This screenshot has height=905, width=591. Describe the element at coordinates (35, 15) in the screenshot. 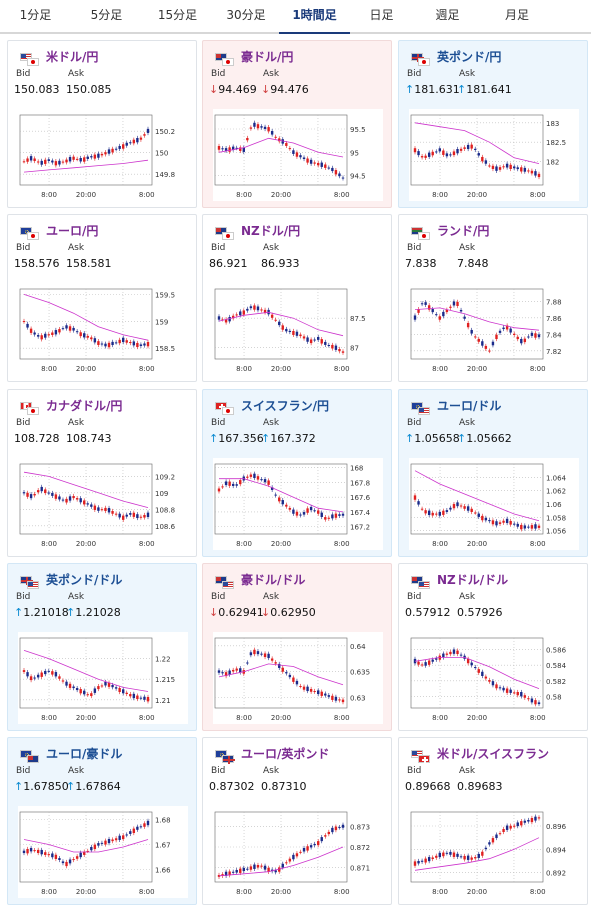

I see `tab-0: 1分足` at that location.